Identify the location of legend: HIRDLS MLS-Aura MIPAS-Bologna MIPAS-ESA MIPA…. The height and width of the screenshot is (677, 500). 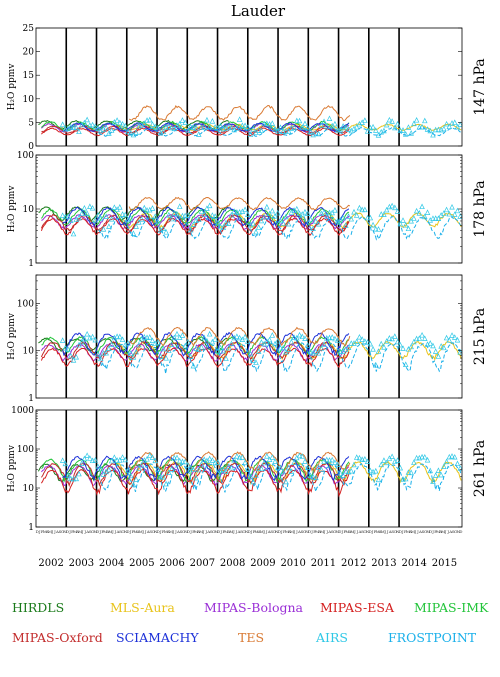
(250, 622).